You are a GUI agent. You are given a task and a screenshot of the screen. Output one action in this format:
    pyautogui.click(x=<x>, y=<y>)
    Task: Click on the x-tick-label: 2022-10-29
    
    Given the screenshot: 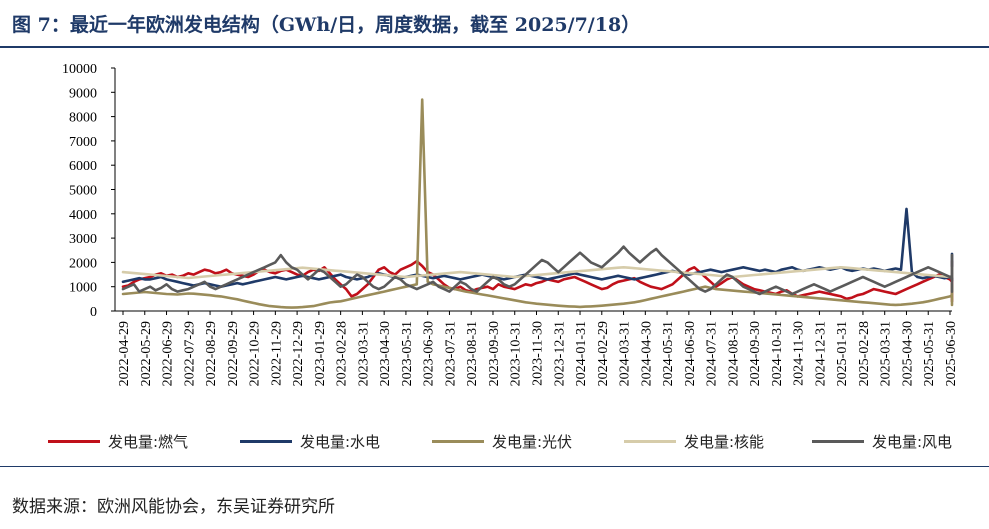 What is the action you would take?
    pyautogui.click(x=255, y=353)
    